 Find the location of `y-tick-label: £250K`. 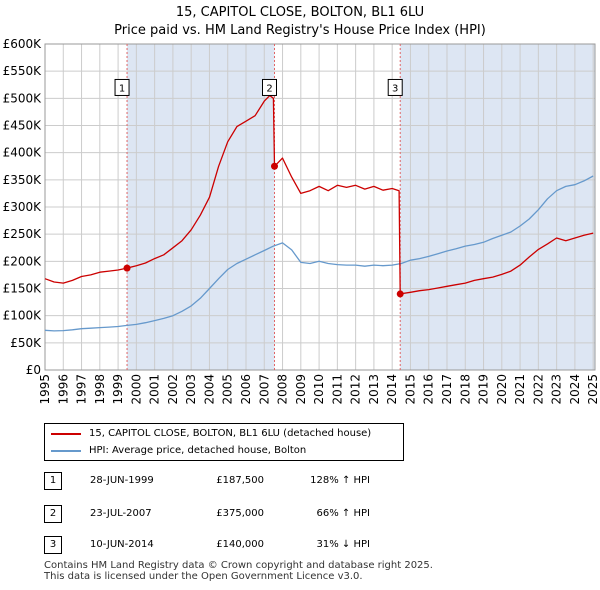

y-tick-label: £250K is located at coordinates (23, 234).